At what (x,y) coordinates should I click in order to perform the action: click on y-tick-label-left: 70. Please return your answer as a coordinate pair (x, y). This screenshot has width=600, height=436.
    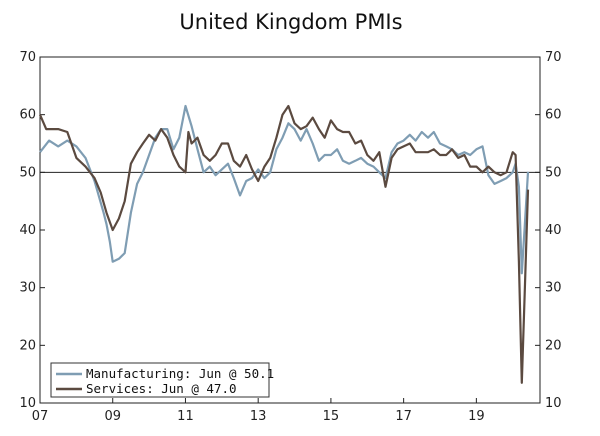
    Looking at the image, I should click on (27, 57).